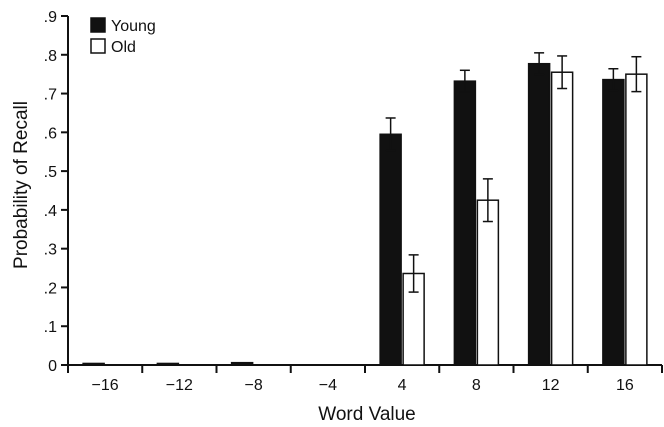 This screenshot has width=664, height=427. I want to click on y-tick-label: 0, so click(52, 366).